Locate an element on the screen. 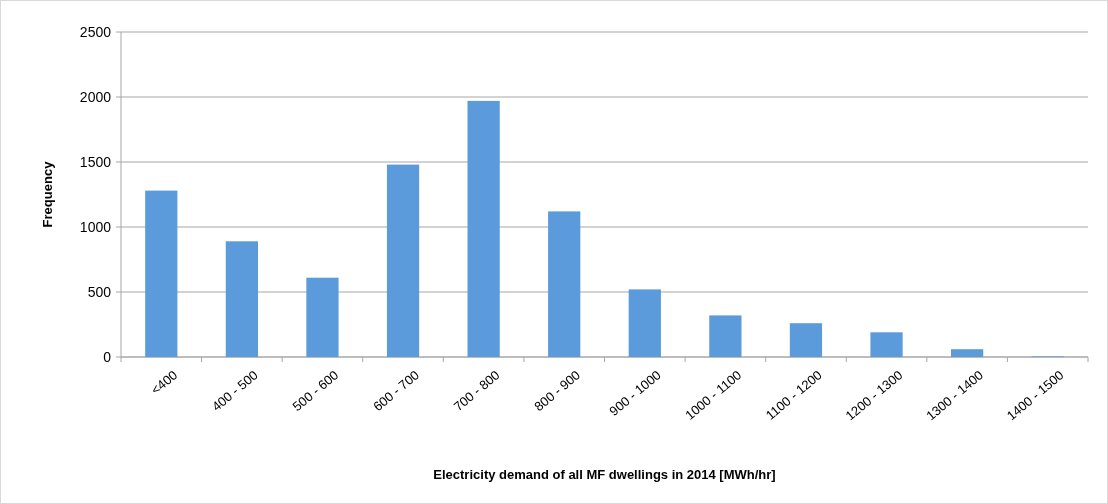  y-tick-label: 1000 is located at coordinates (95, 226).